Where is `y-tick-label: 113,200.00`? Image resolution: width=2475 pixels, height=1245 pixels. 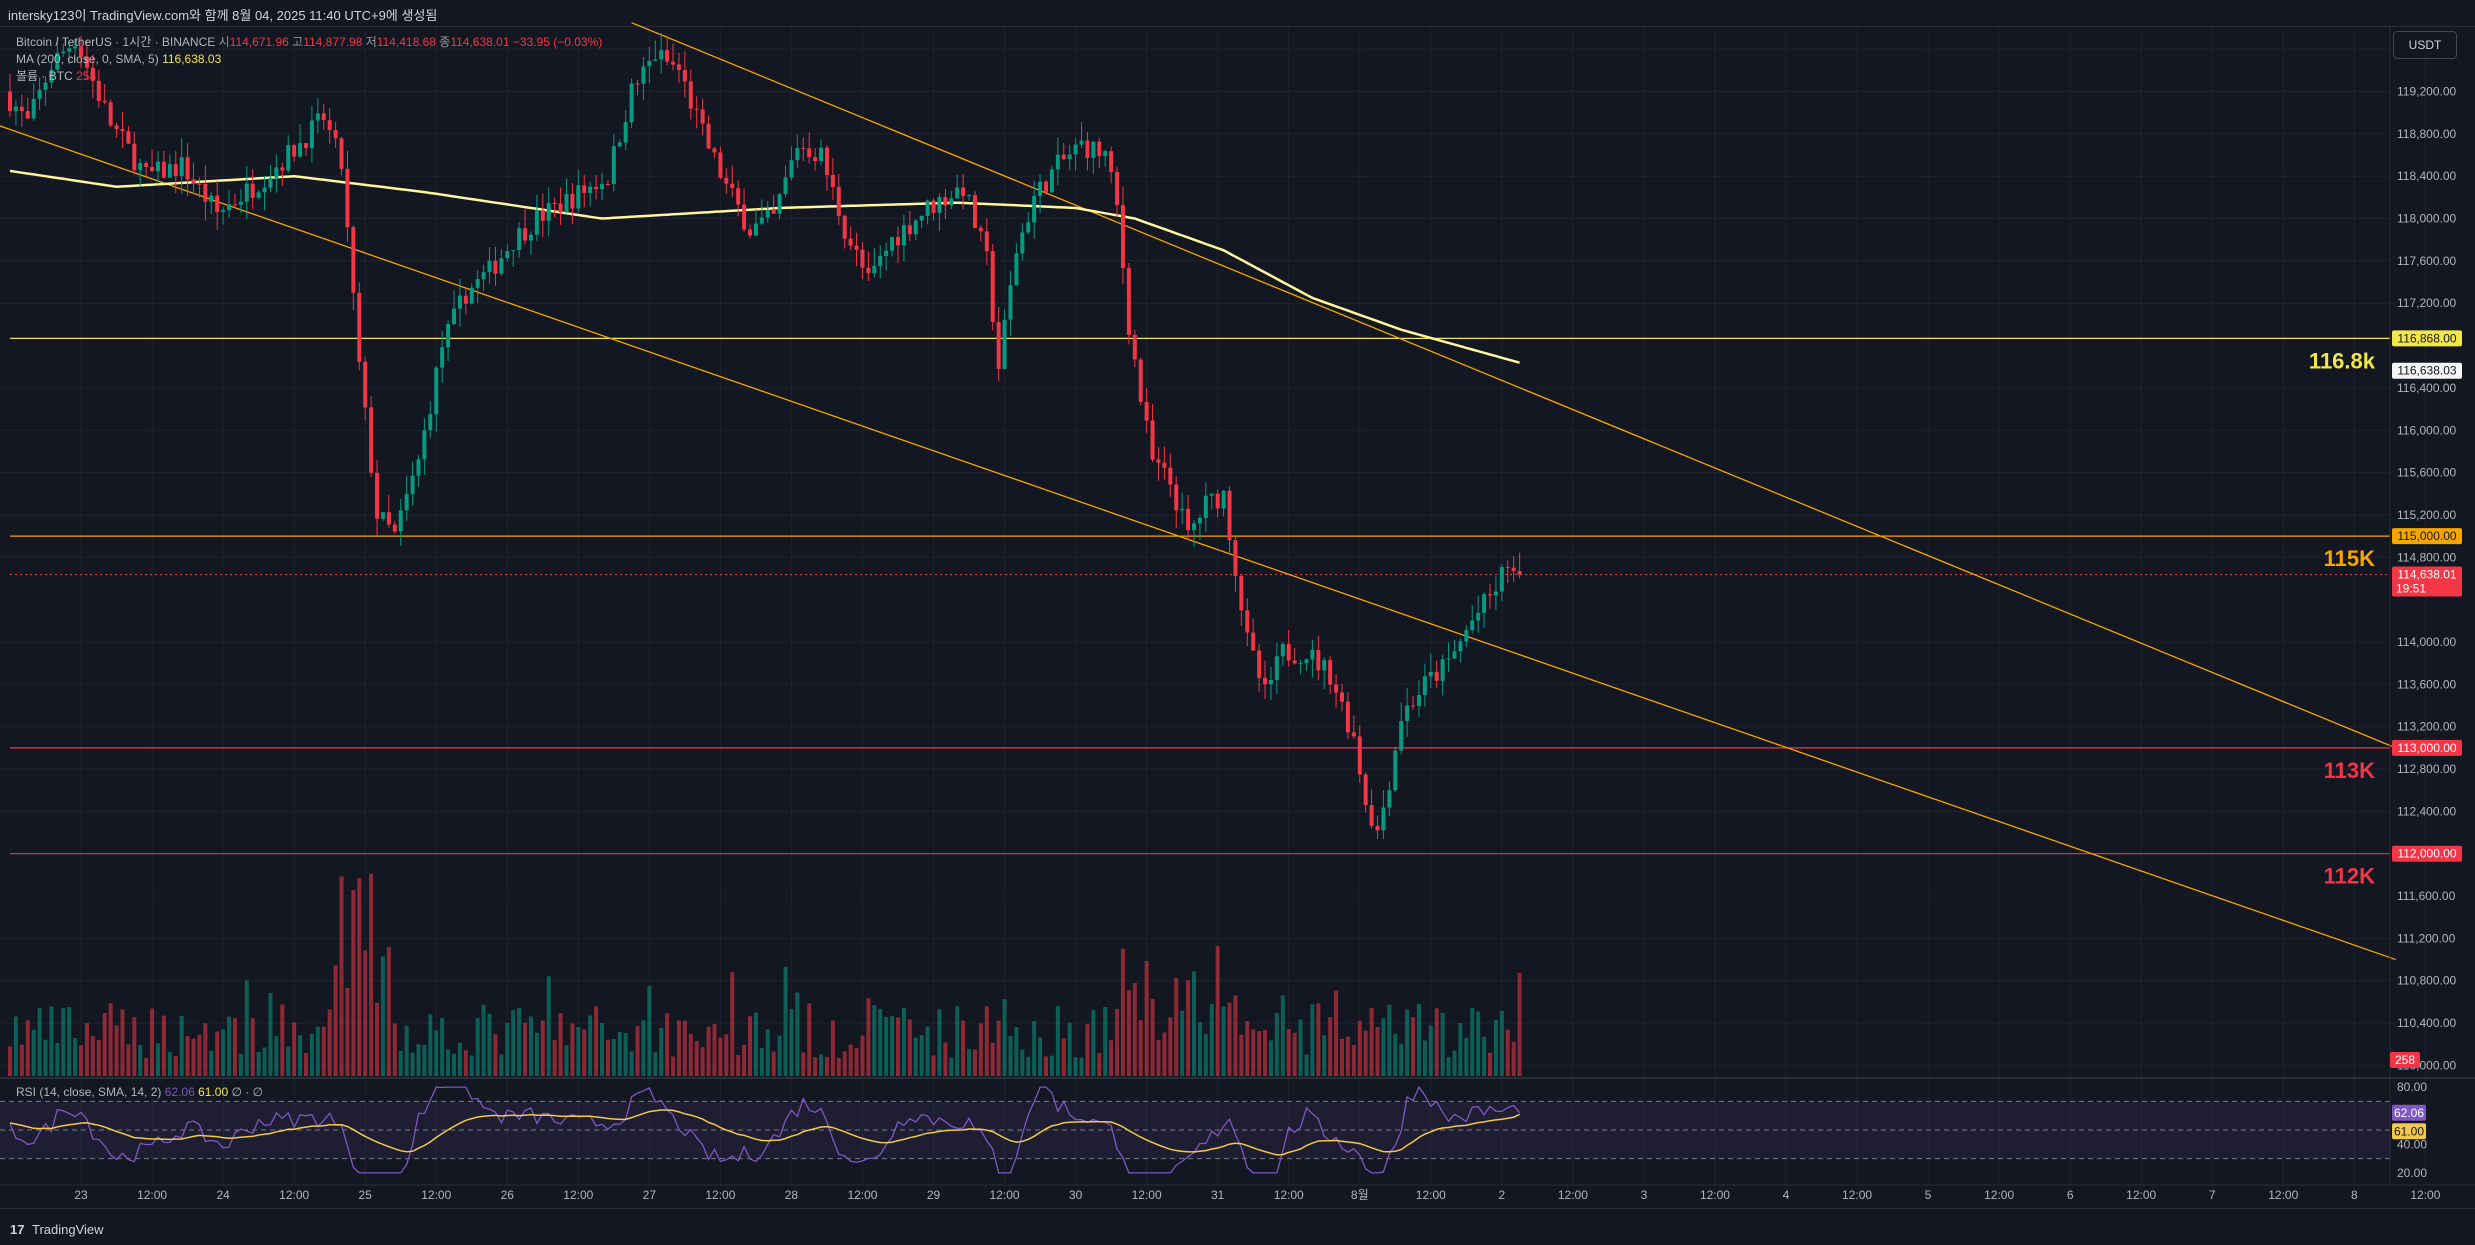
y-tick-label: 113,200.00 is located at coordinates (2426, 727).